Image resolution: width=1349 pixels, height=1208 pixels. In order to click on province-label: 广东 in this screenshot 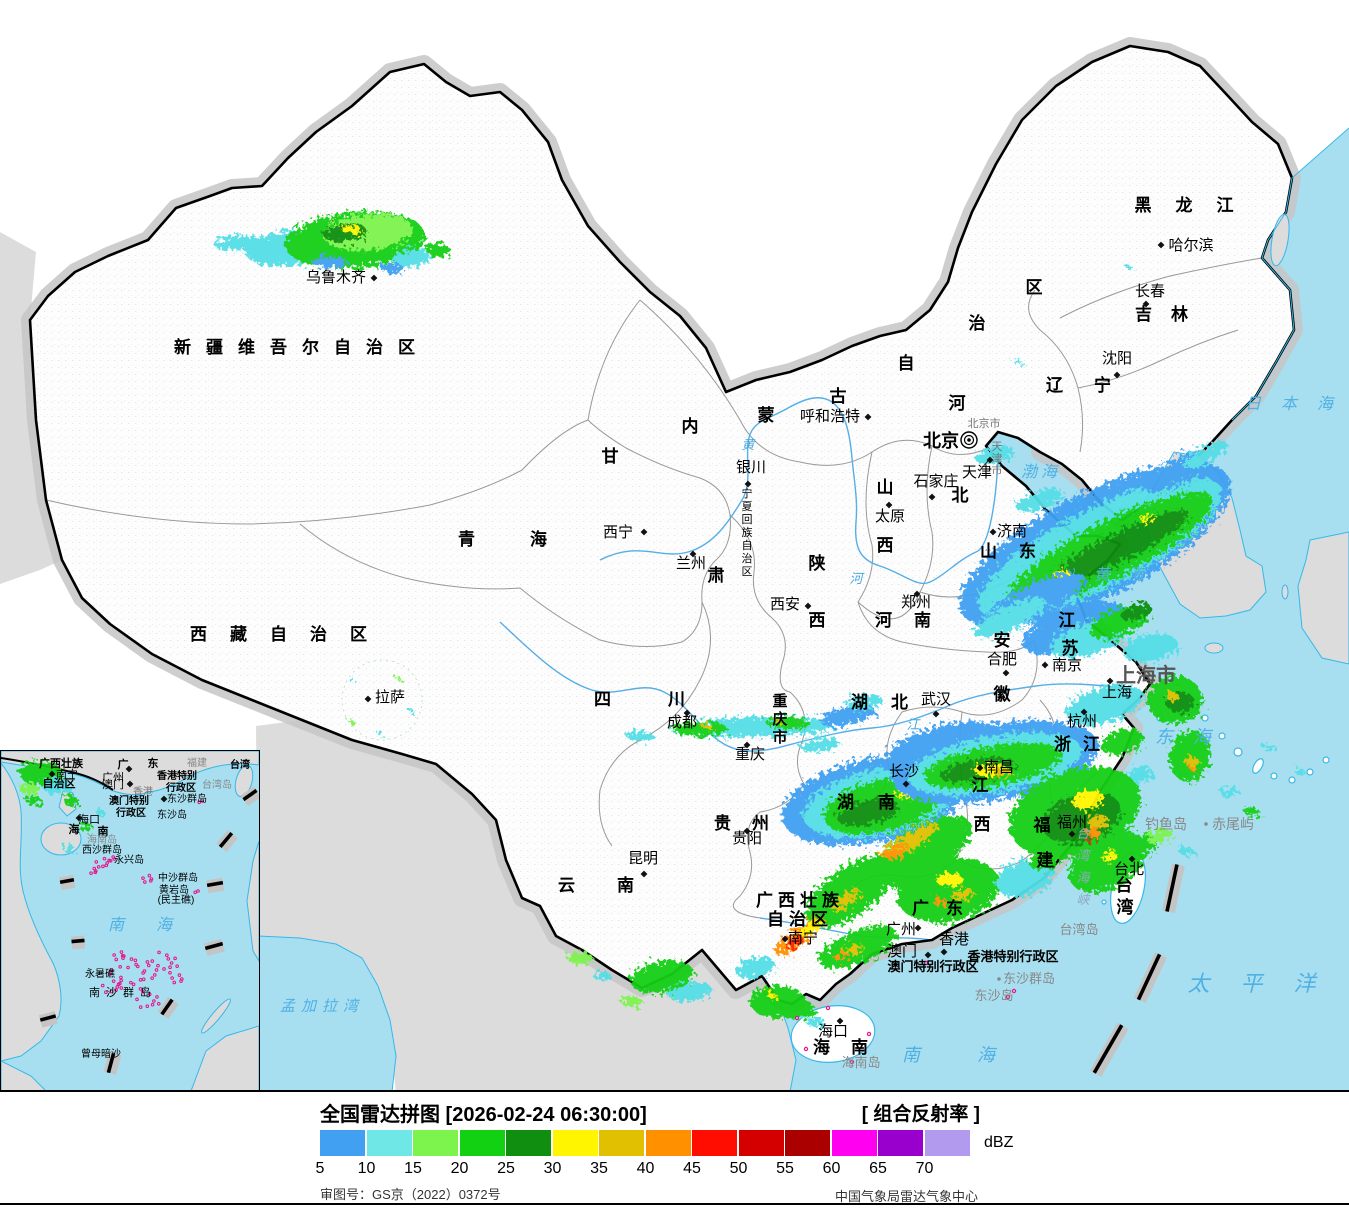, I will do `click(946, 908)`.